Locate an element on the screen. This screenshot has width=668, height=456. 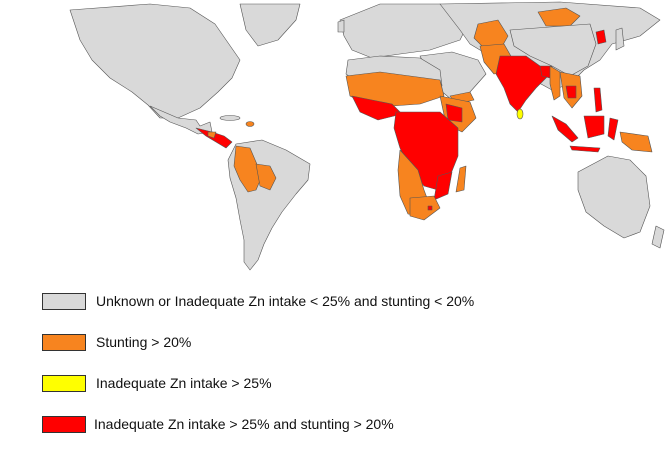
region-japan is located at coordinates (620, 39).